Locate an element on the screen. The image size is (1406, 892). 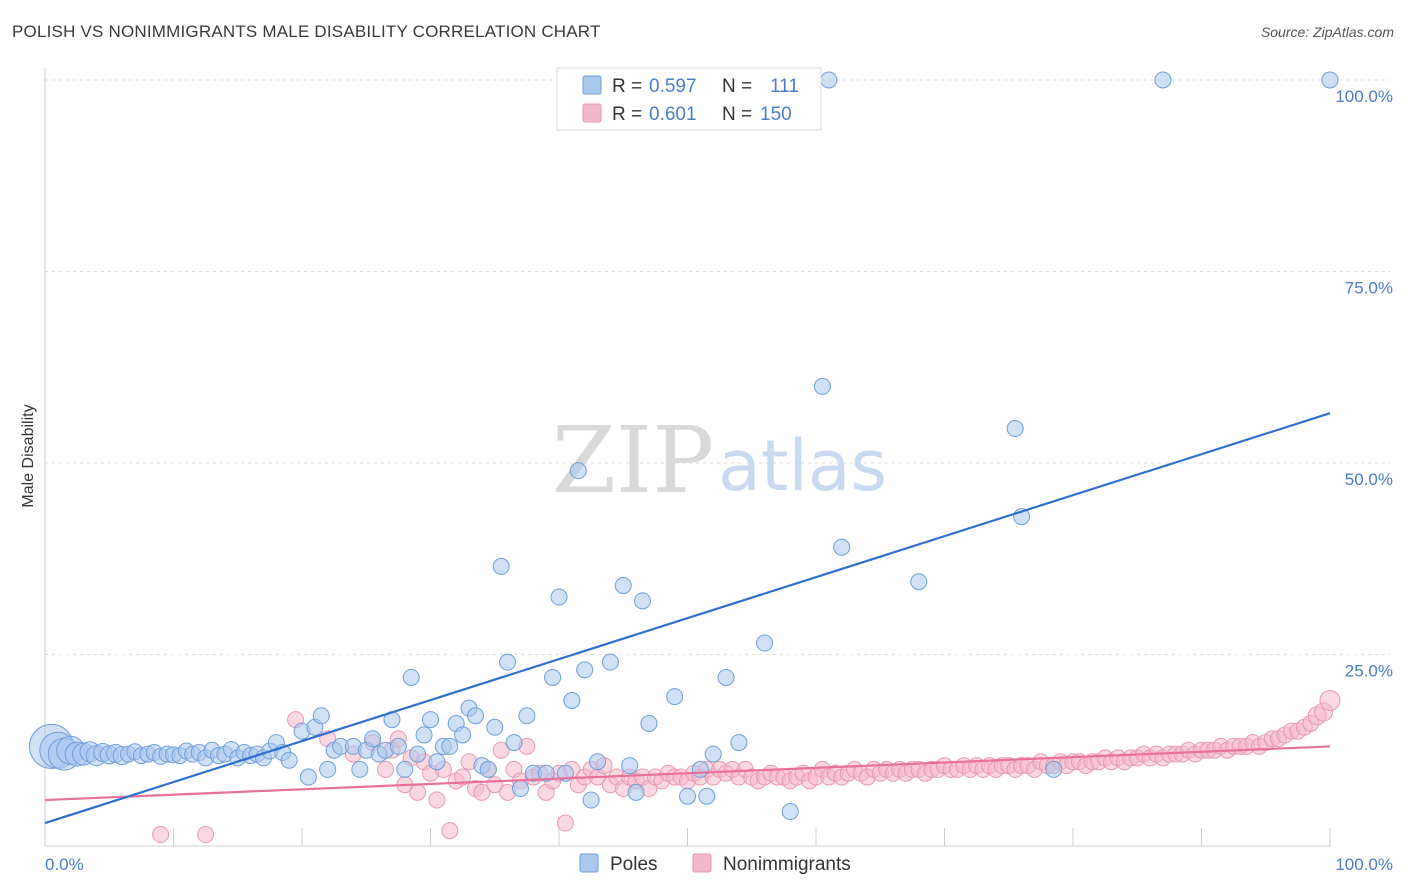
legend-nonimmigrants-swatch is located at coordinates (702, 863).